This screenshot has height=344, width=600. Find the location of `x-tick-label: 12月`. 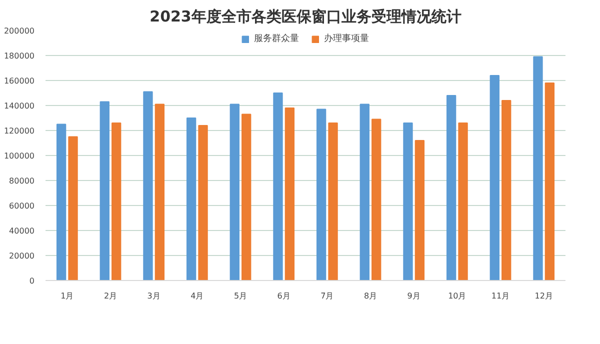

x-tick-label: 12月 is located at coordinates (543, 296).